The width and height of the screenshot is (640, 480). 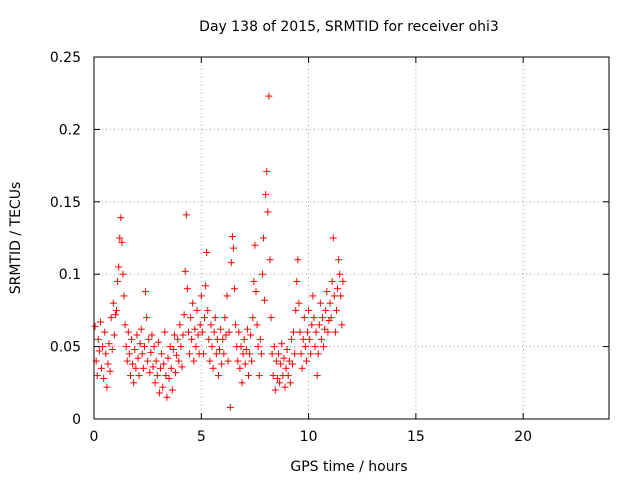 I want to click on y-tick-label: 0.15, so click(x=65, y=203).